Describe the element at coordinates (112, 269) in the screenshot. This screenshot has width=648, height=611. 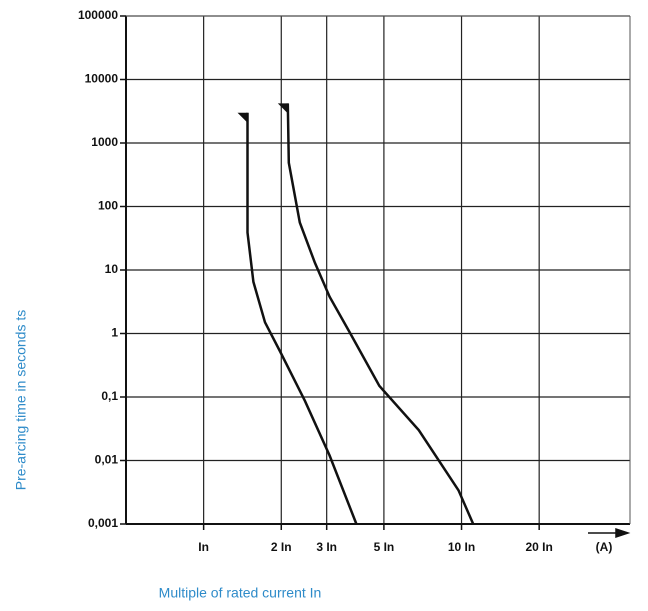
I see `y-tick-label: 10` at that location.